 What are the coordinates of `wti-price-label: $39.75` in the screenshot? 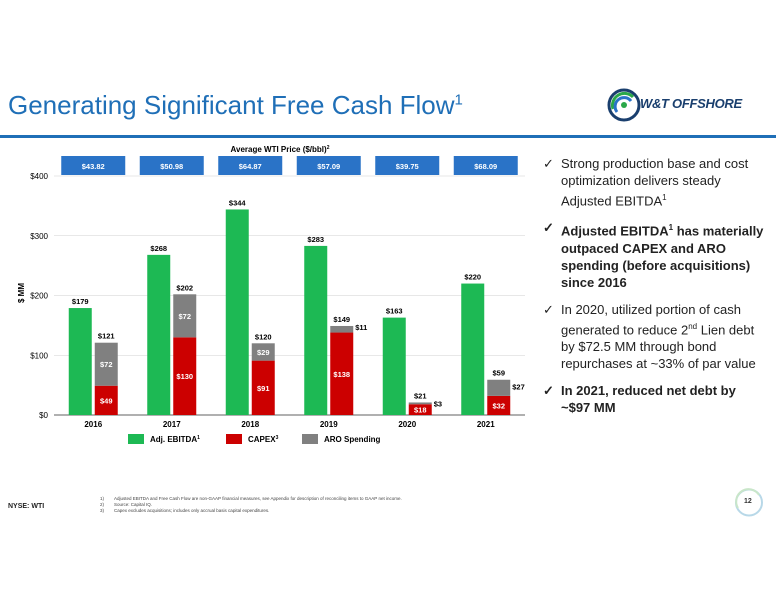 It's located at (407, 166).